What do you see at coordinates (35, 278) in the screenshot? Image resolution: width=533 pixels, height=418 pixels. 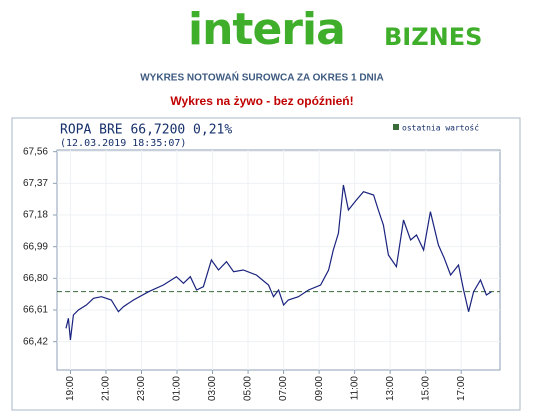 I see `y-tick-label: 66,80` at bounding box center [35, 278].